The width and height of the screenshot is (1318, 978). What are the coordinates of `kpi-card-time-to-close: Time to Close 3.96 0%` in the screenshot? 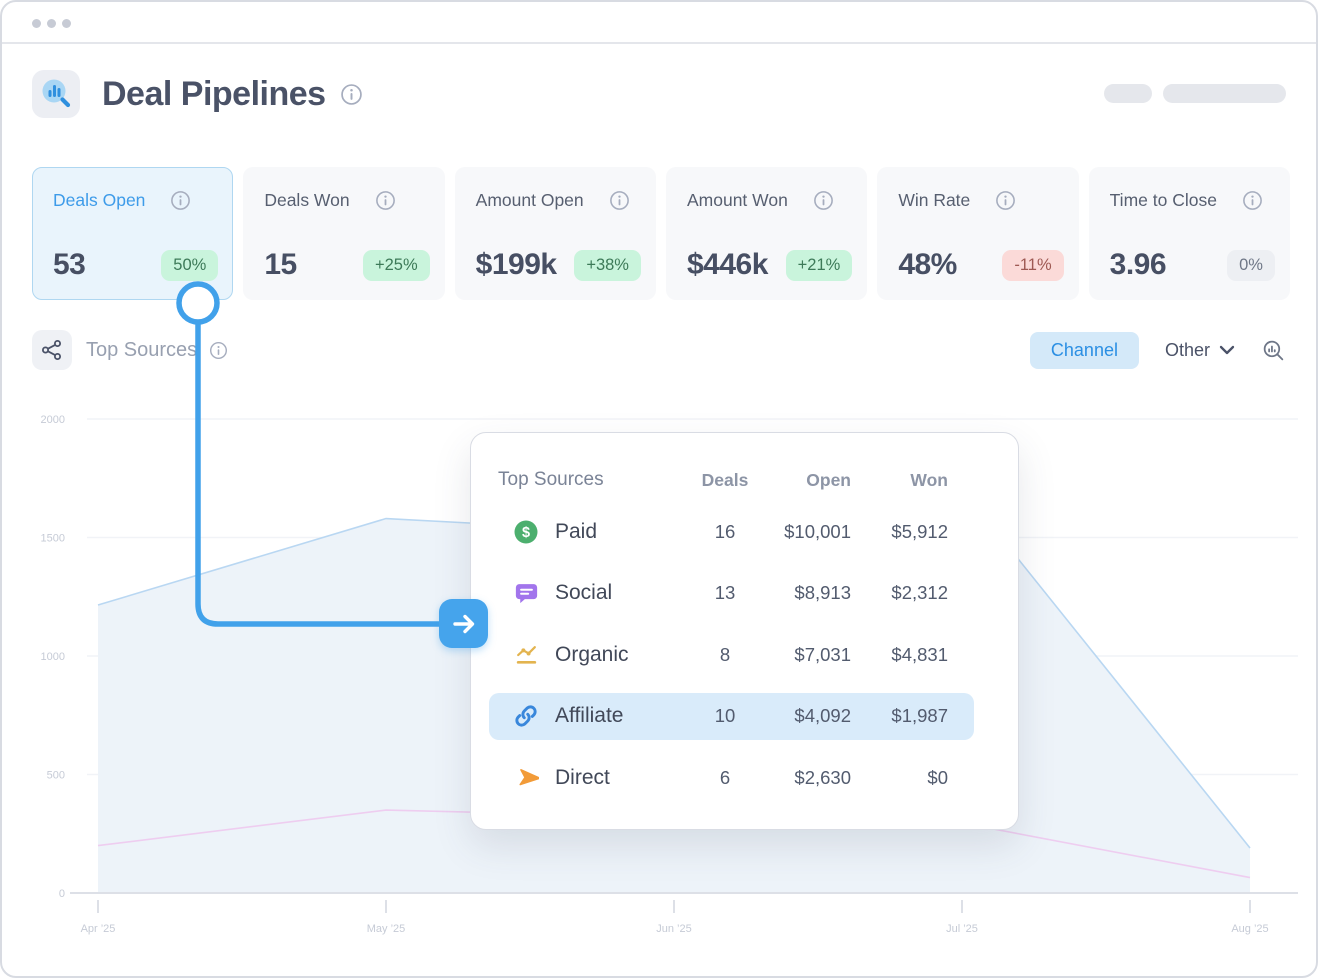 It's located at (1189, 233).